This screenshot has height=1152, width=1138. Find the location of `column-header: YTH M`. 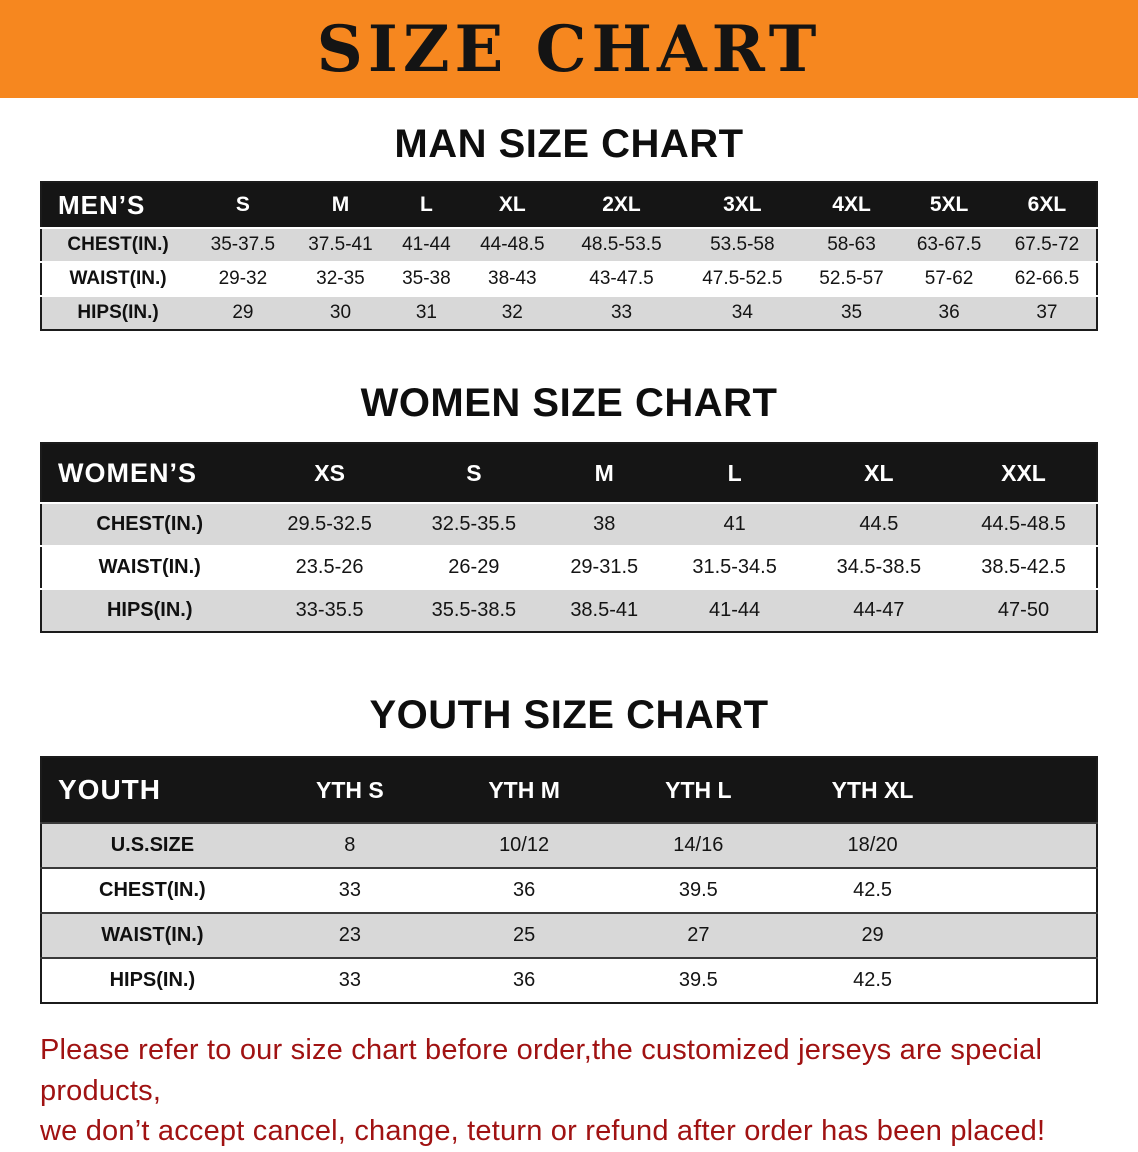

column-header: YTH M is located at coordinates (524, 790).